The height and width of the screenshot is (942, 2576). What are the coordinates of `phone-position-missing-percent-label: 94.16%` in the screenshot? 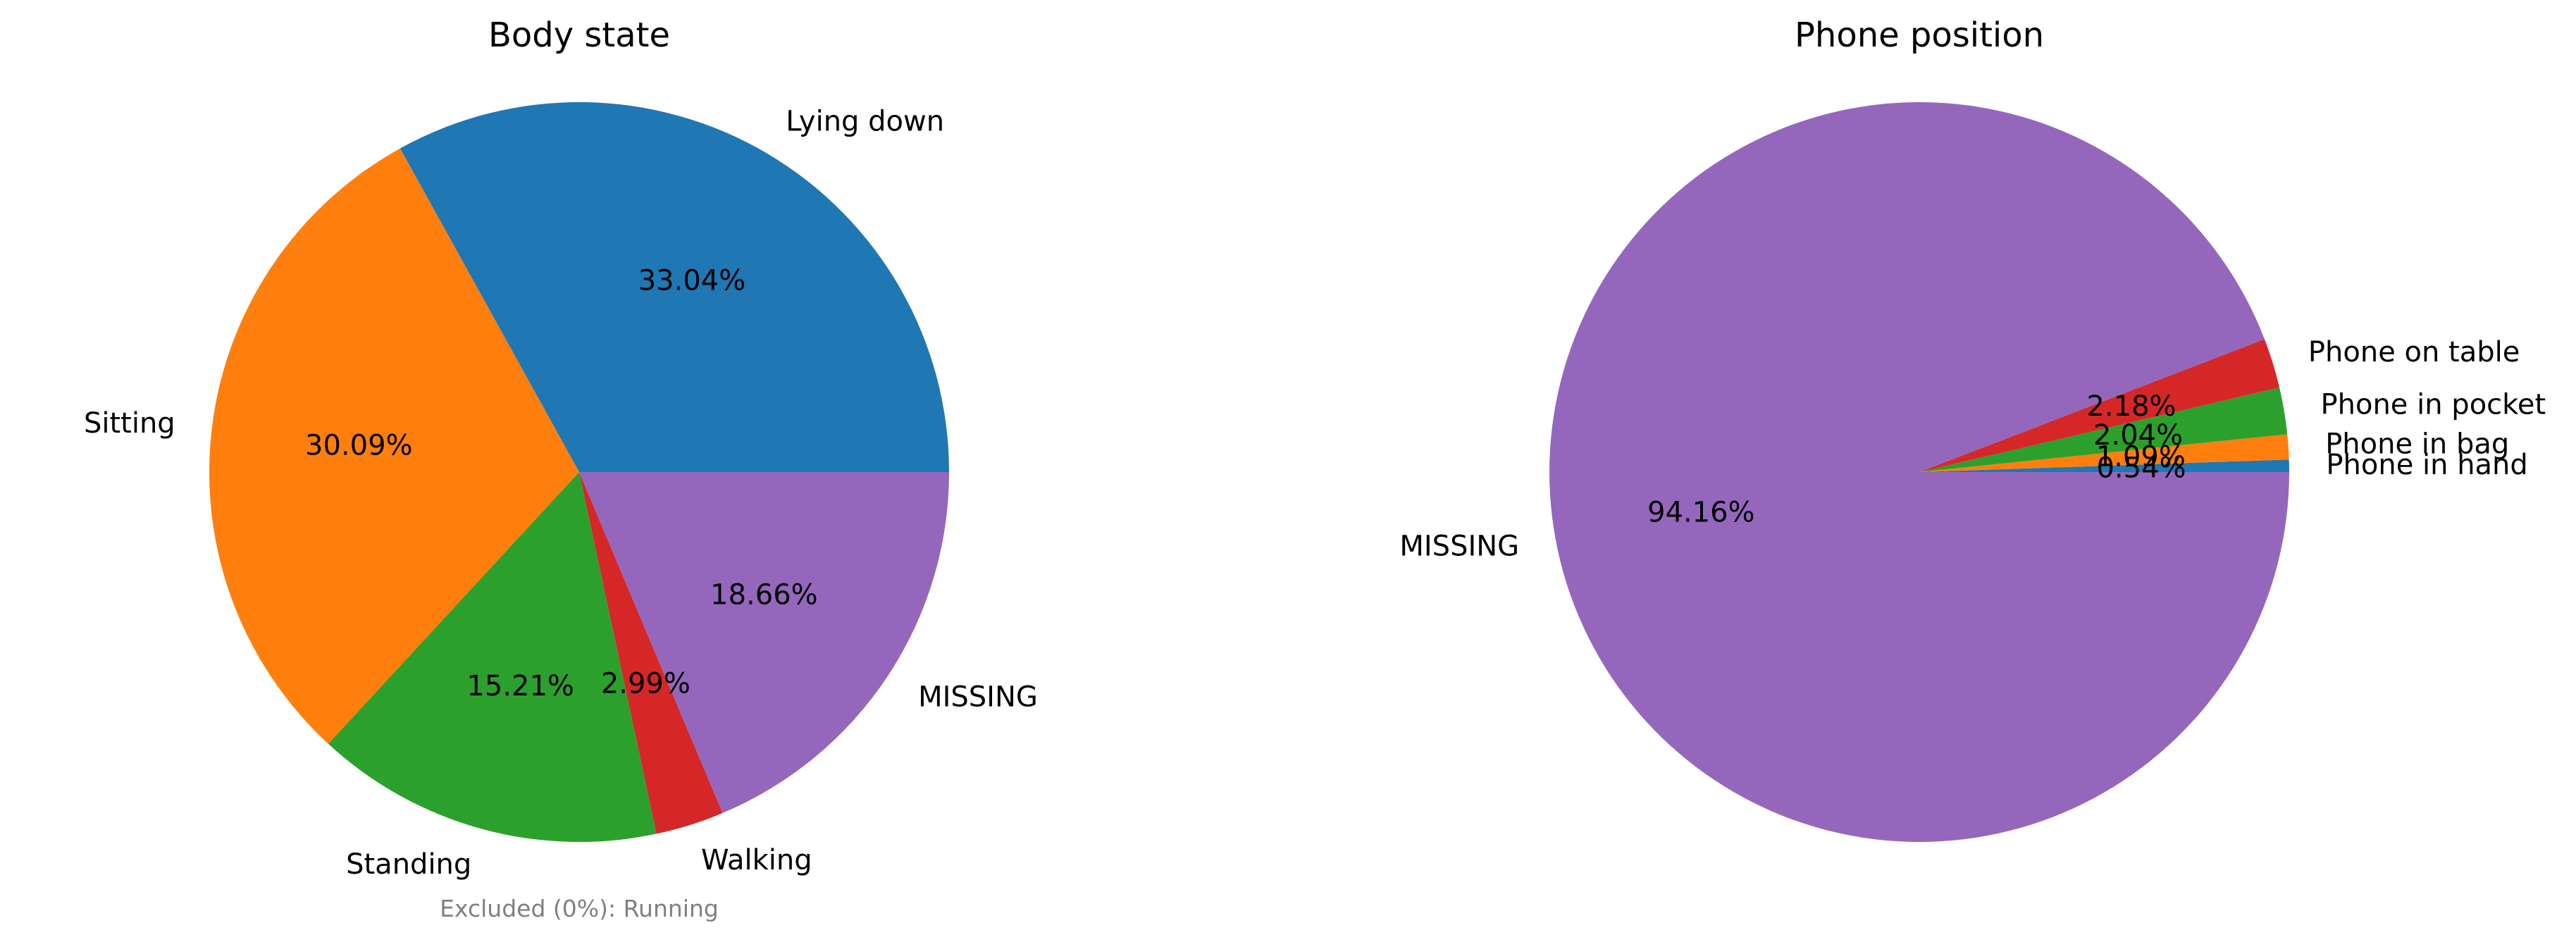 It's located at (1701, 513).